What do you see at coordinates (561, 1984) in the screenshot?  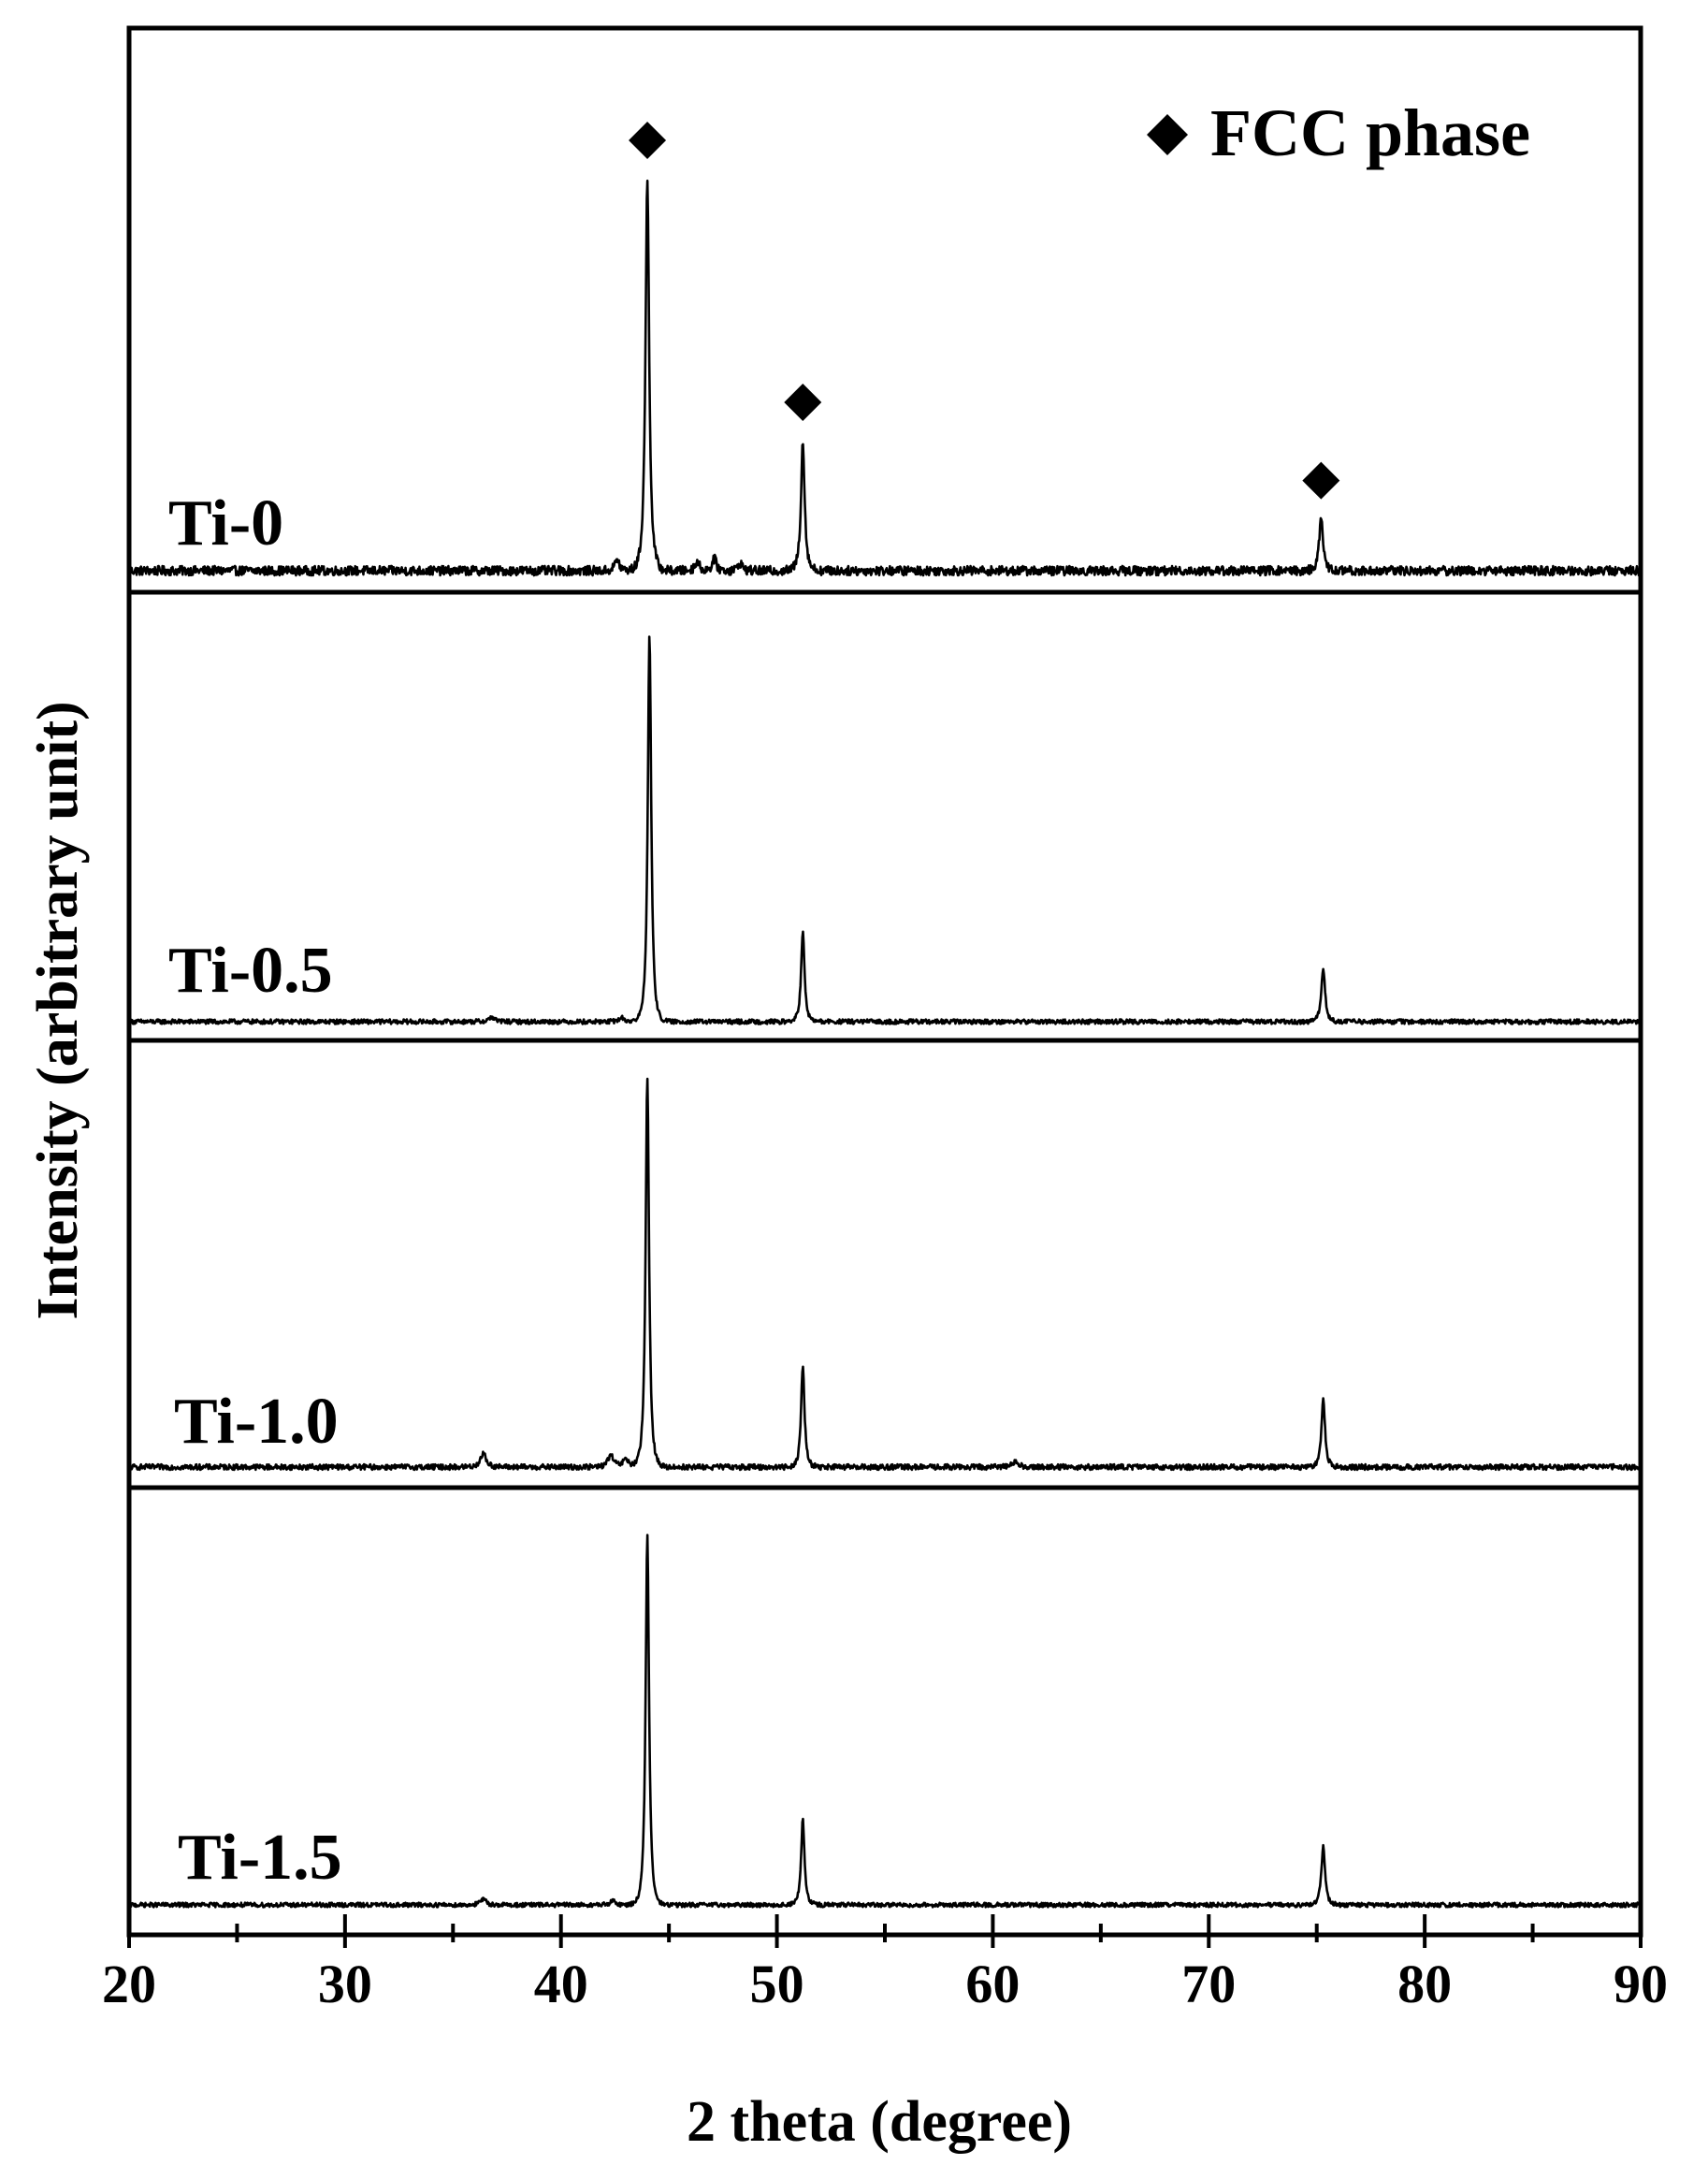 I see `x-tick-label: 40` at bounding box center [561, 1984].